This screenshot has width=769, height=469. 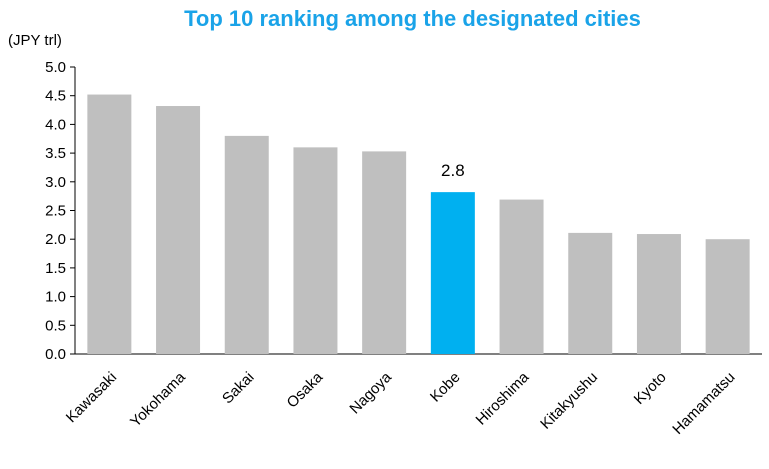 I want to click on x-tick-label: Yokohama, so click(x=158, y=399).